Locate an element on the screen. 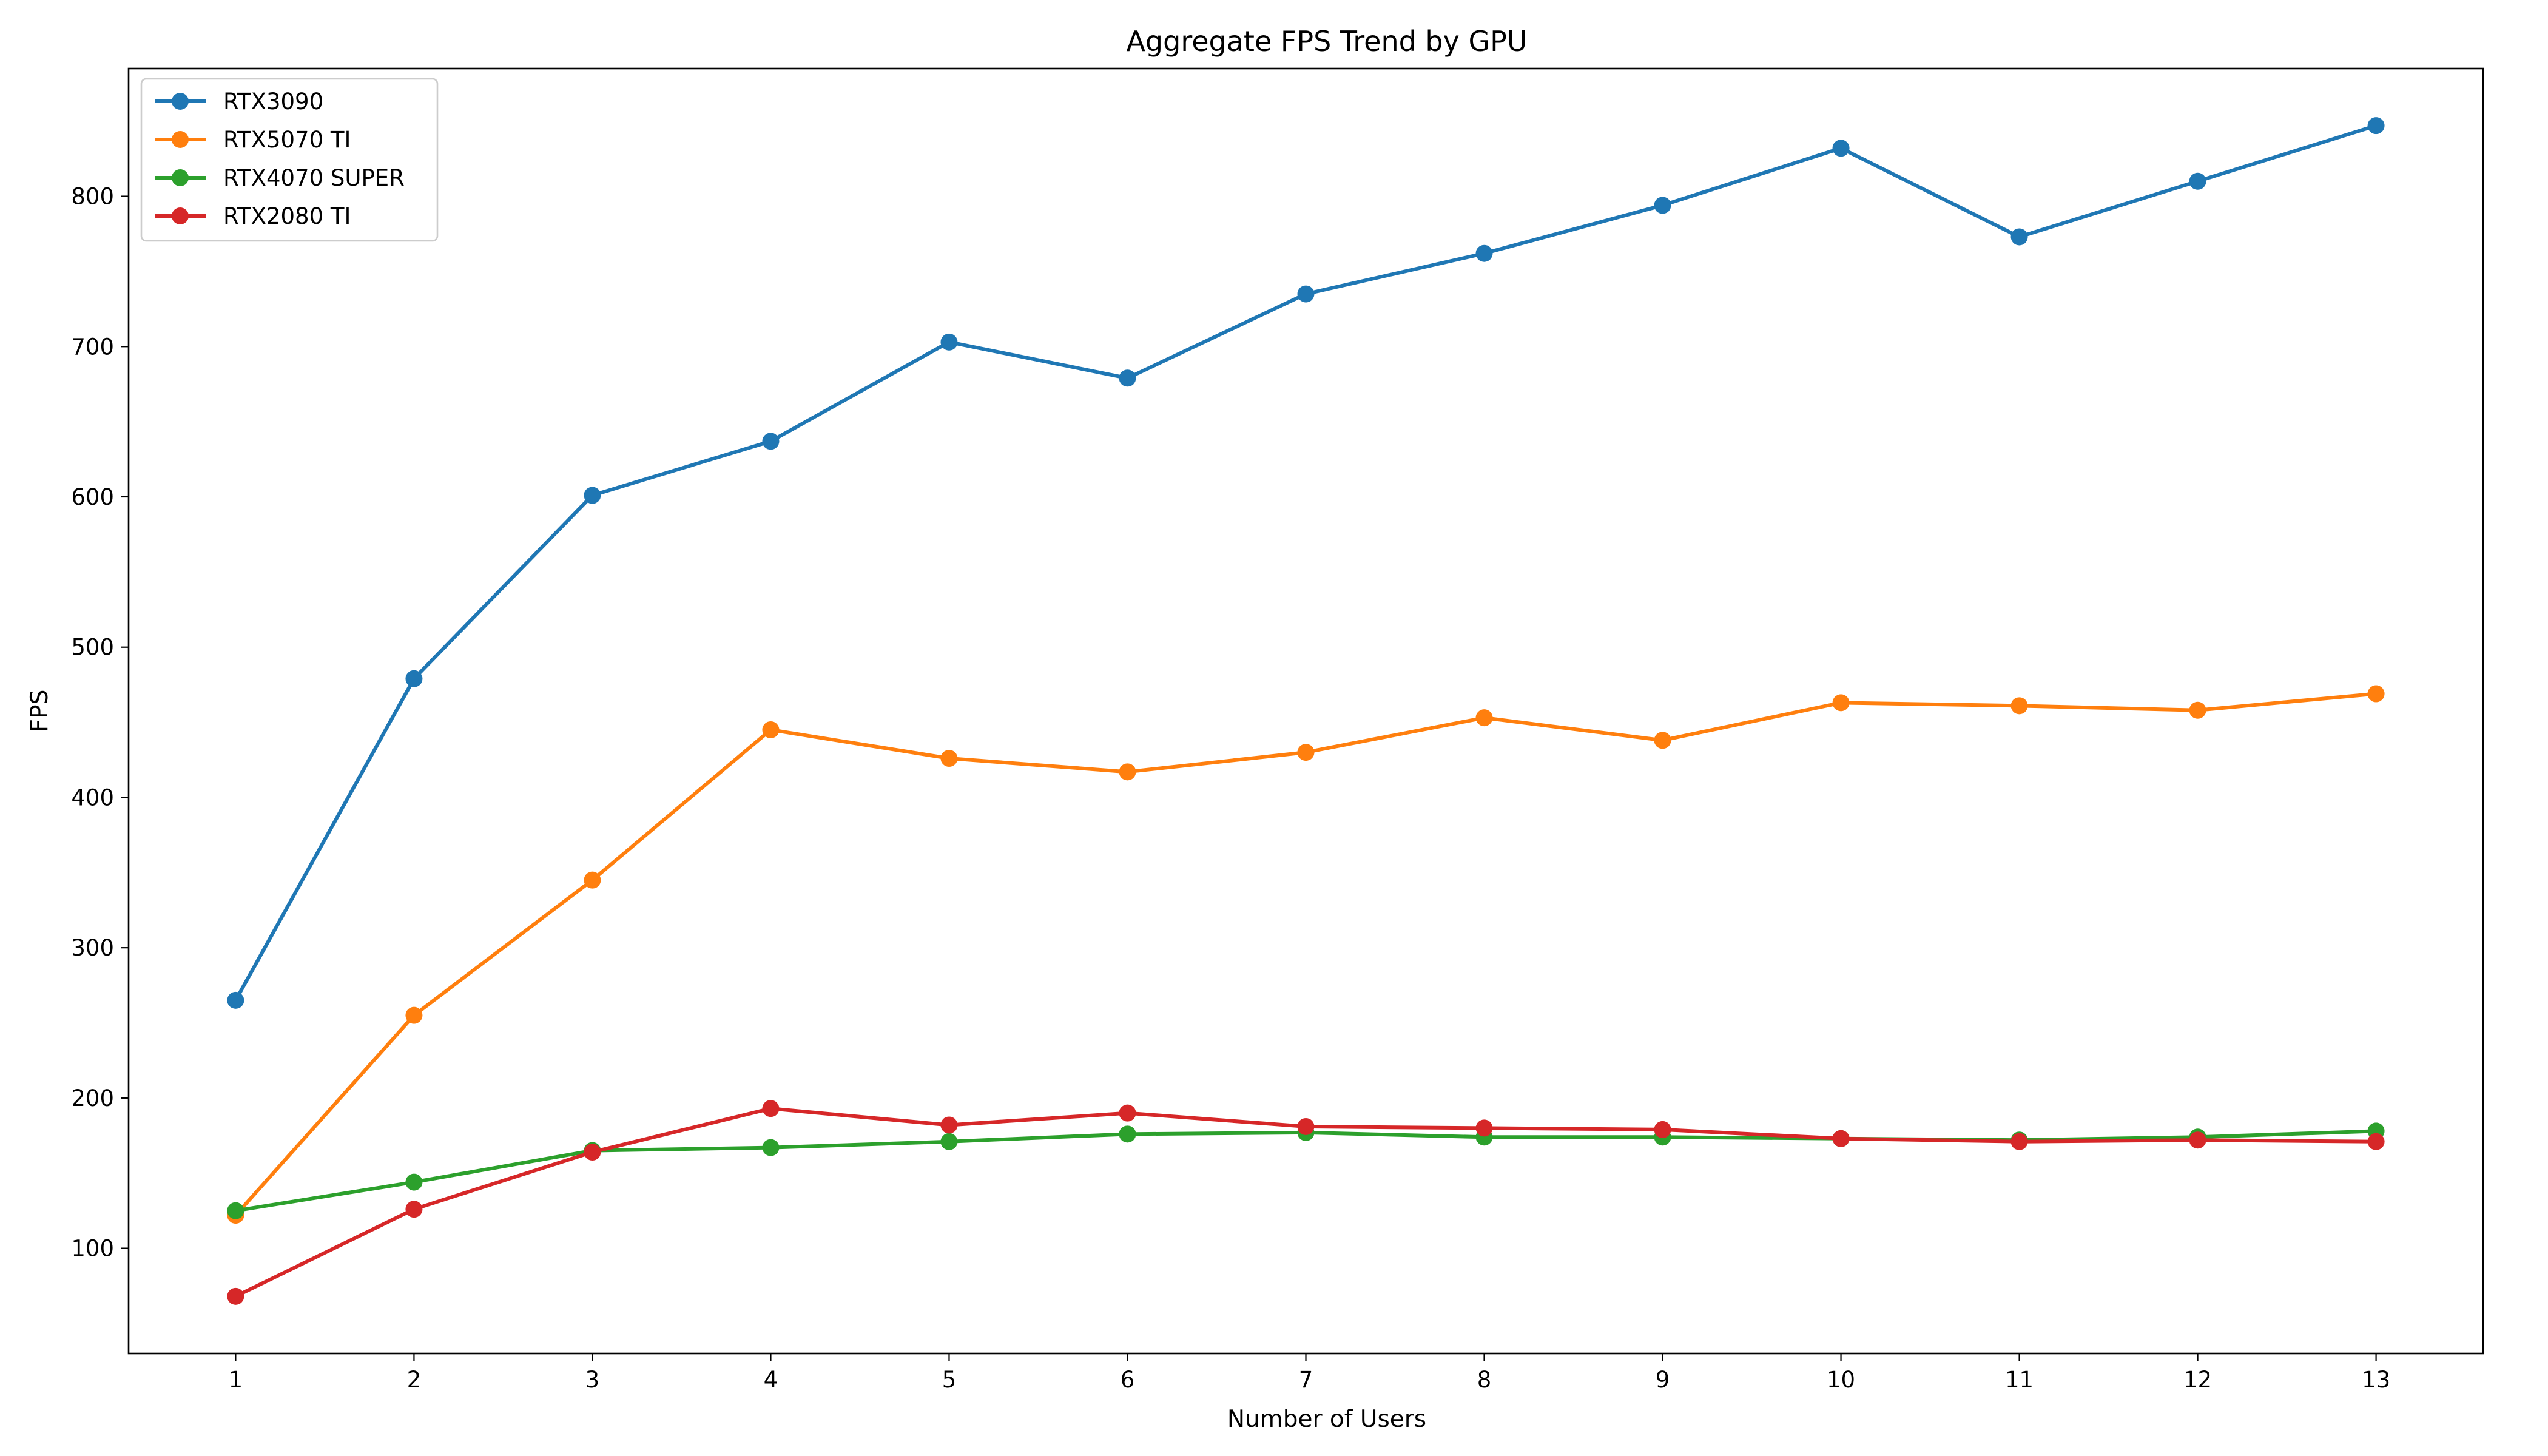 This screenshot has height=1456, width=2548. x-tick-label: 11 is located at coordinates (2019, 1380).